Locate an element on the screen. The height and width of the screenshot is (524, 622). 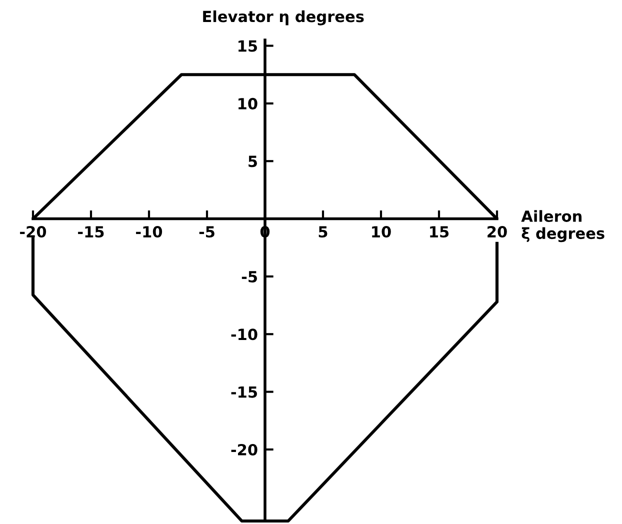
x-tick-label: 20 is located at coordinates (497, 232).